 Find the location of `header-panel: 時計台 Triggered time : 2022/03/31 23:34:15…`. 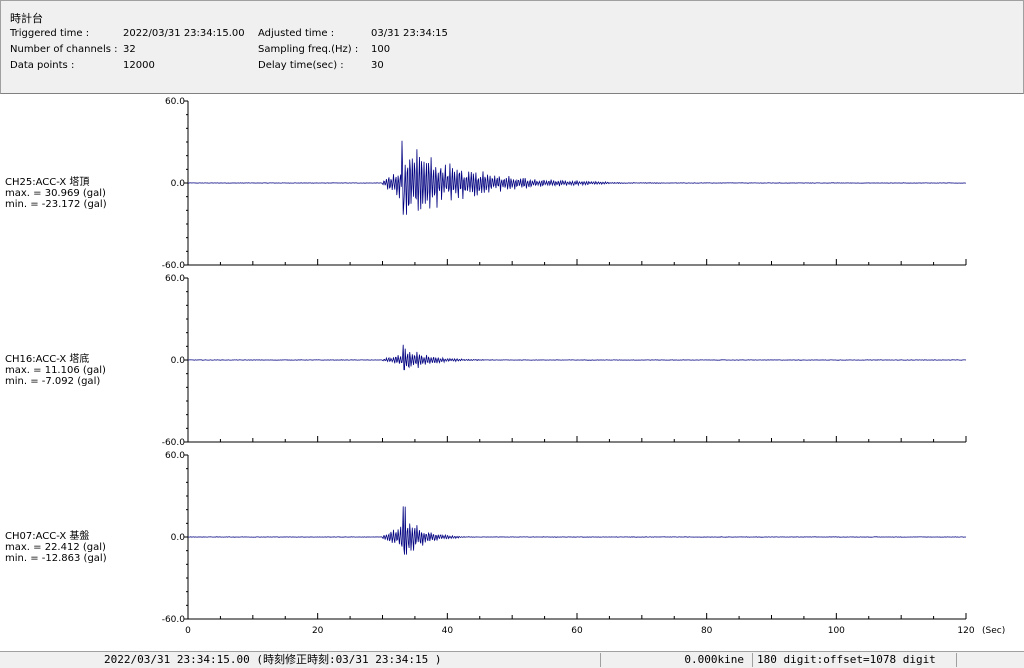

header-panel: 時計台 Triggered time : 2022/03/31 23:34:15… is located at coordinates (512, 47).